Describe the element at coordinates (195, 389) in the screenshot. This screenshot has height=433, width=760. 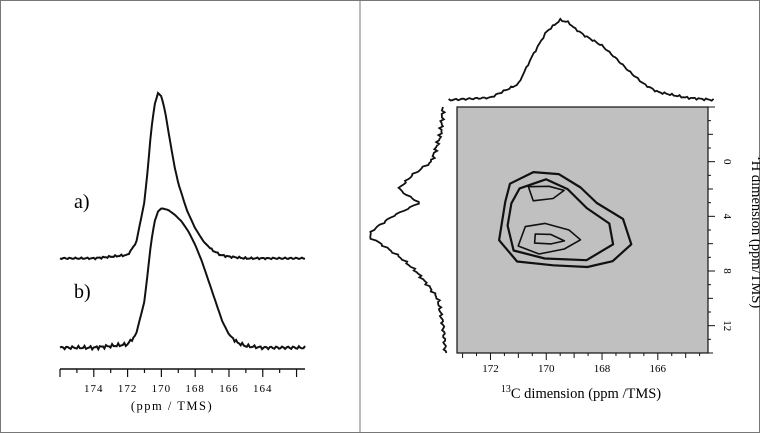
I see `left-x-tick-label: 168` at that location.